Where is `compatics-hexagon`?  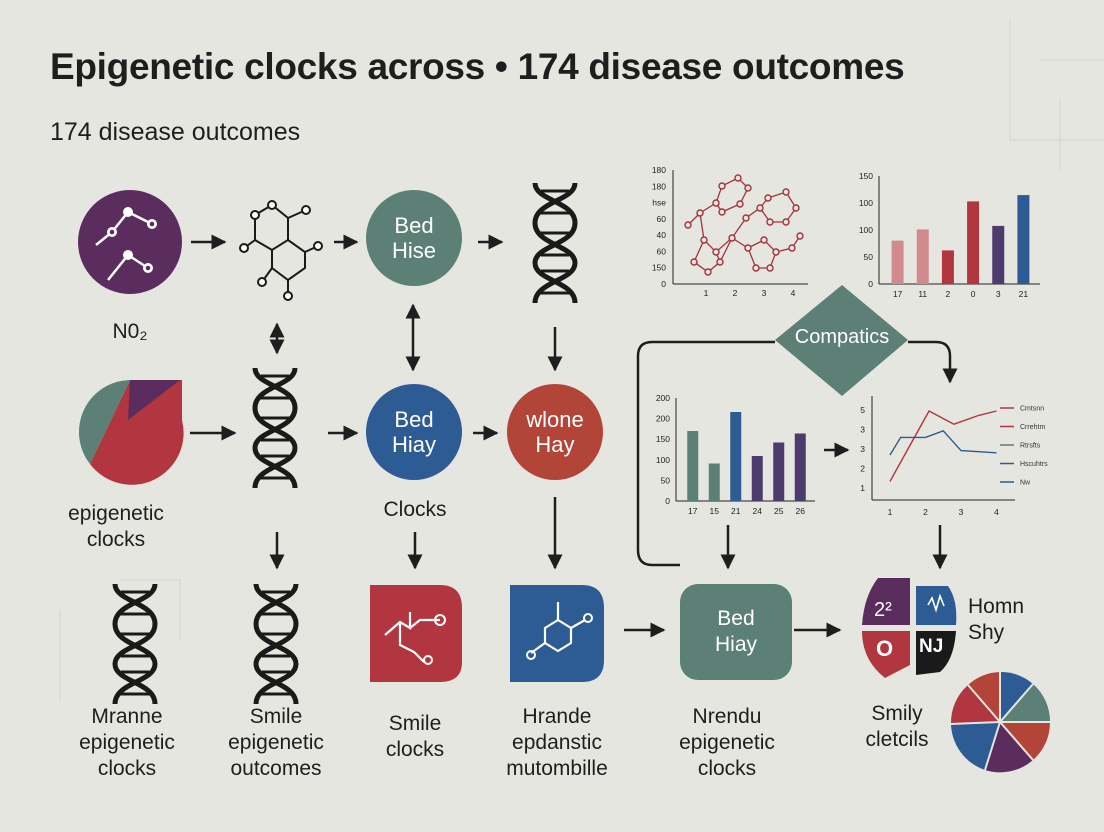
compatics-hexagon is located at coordinates (841, 340).